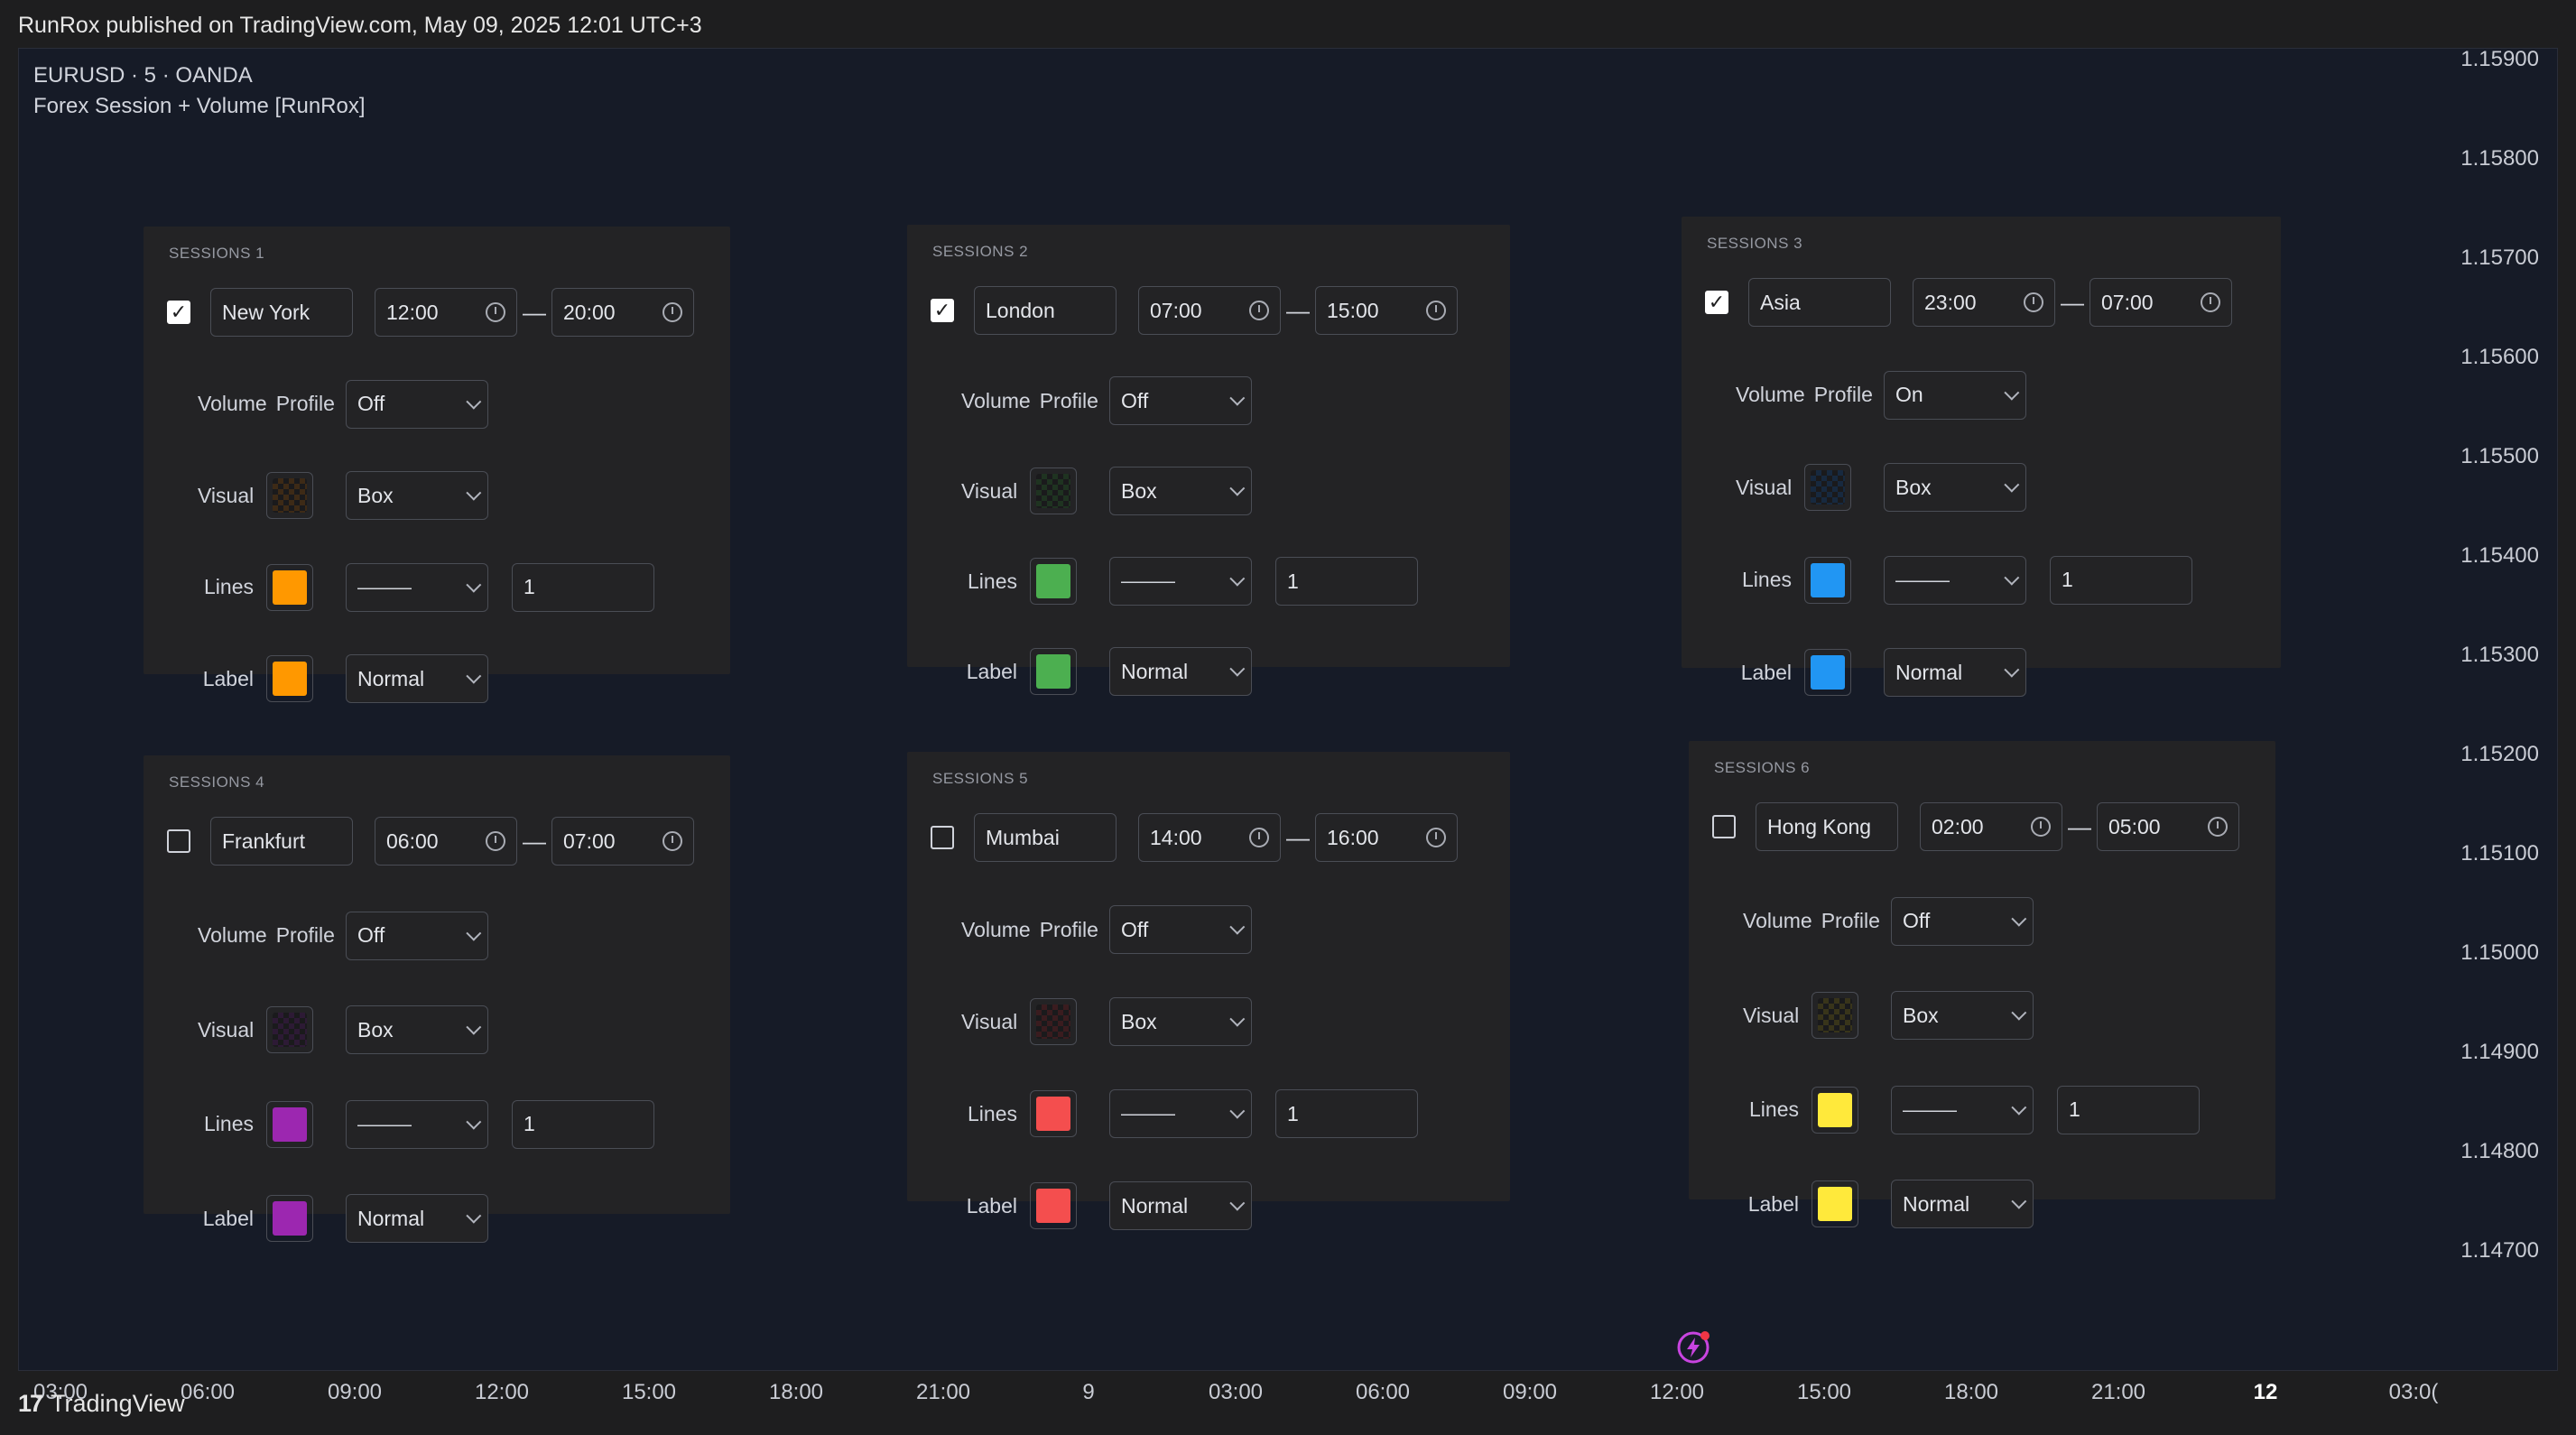 The width and height of the screenshot is (2576, 1435). I want to click on session-start-input: 14:00, so click(1209, 837).